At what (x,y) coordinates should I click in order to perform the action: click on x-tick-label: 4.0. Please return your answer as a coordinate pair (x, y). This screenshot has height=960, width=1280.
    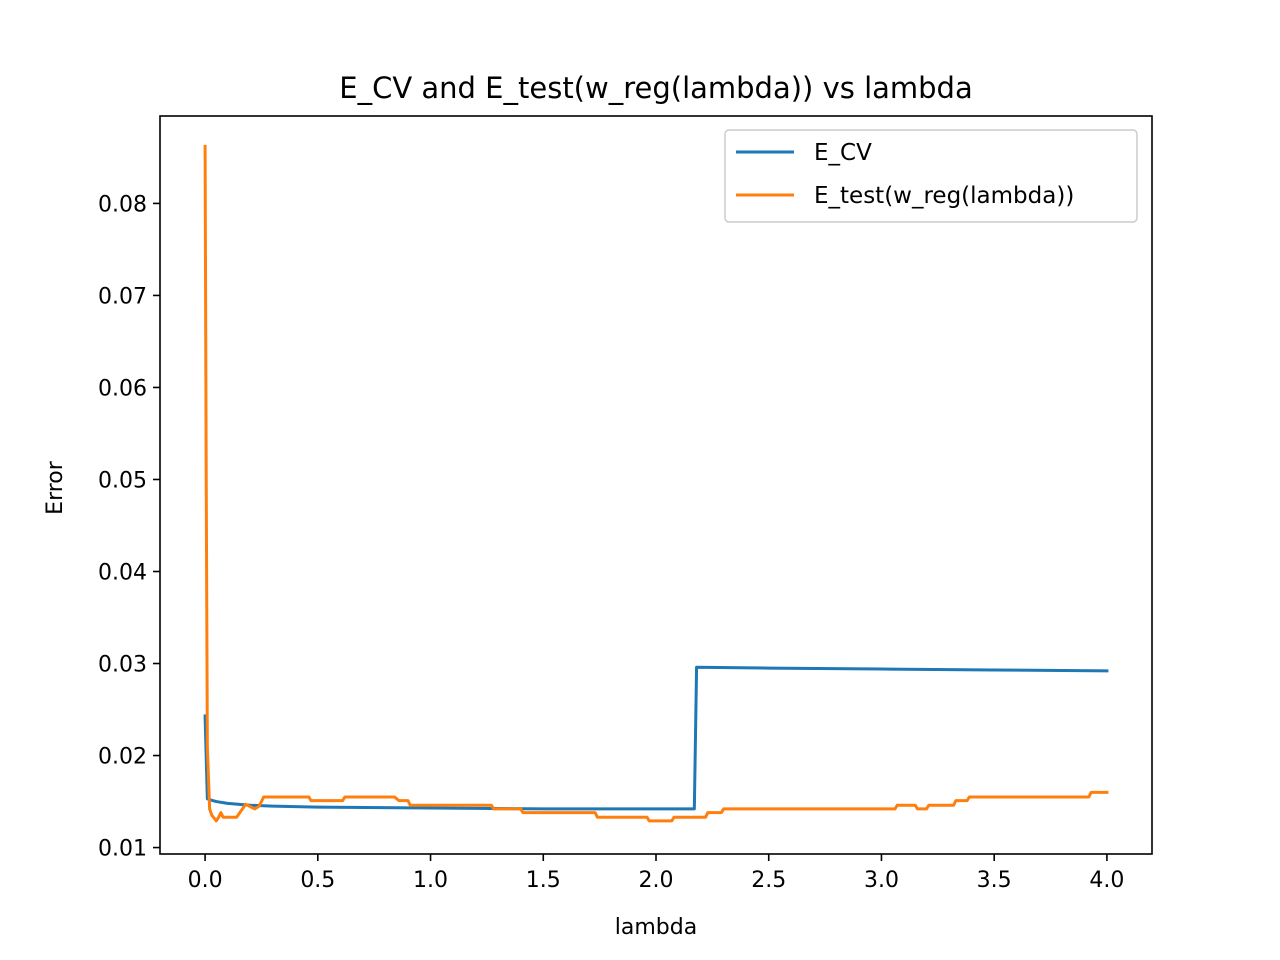
    Looking at the image, I should click on (1106, 880).